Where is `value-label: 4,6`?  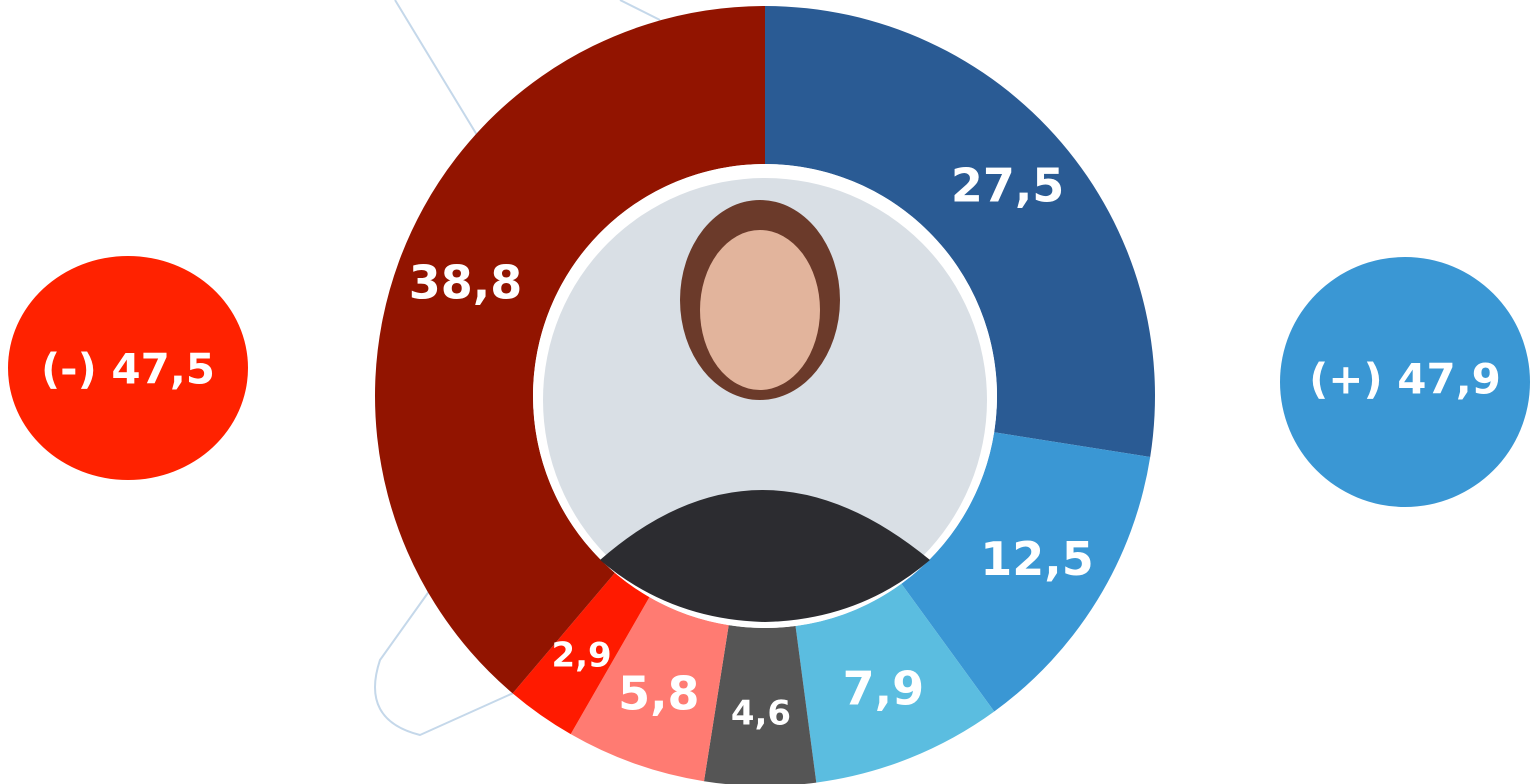 value-label: 4,6 is located at coordinates (761, 713).